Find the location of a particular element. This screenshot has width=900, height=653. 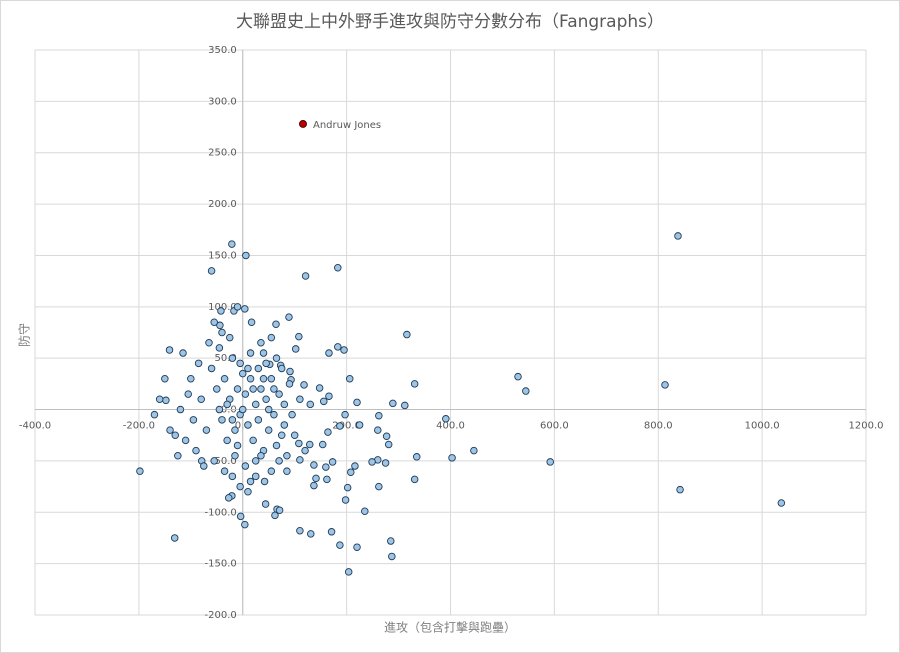

x-tick-label: -400.0 is located at coordinates (35, 426).